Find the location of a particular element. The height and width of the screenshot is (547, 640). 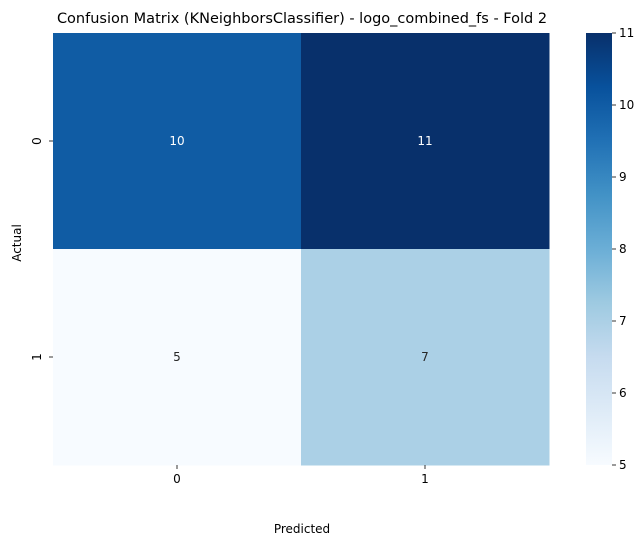

y-axis-label: Actual is located at coordinates (17, 243).